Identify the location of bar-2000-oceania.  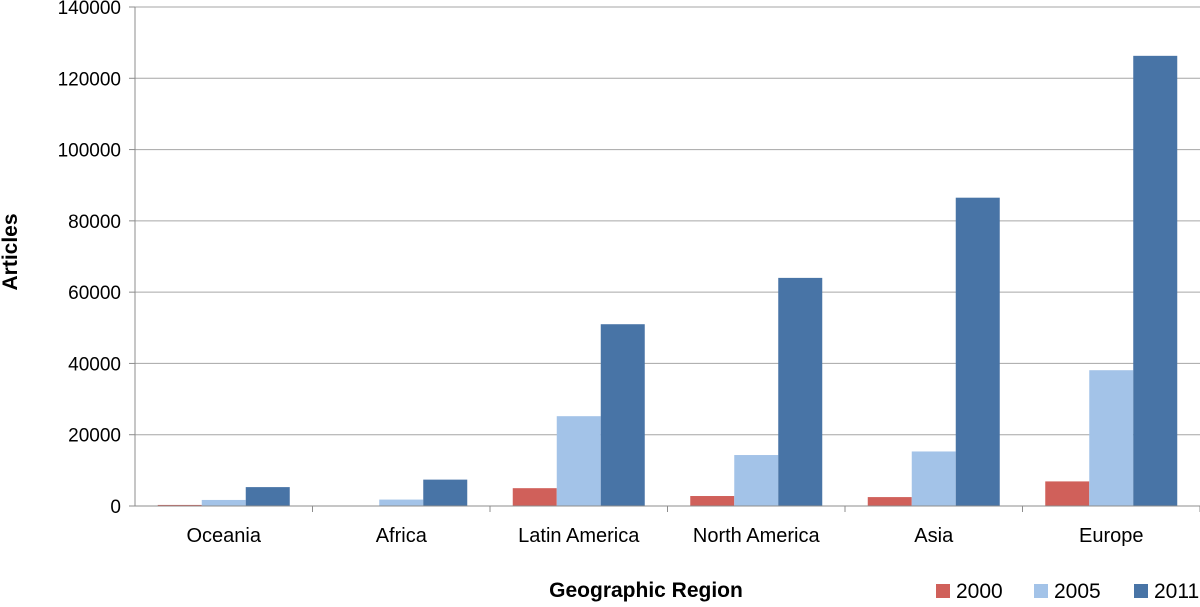
(179, 505).